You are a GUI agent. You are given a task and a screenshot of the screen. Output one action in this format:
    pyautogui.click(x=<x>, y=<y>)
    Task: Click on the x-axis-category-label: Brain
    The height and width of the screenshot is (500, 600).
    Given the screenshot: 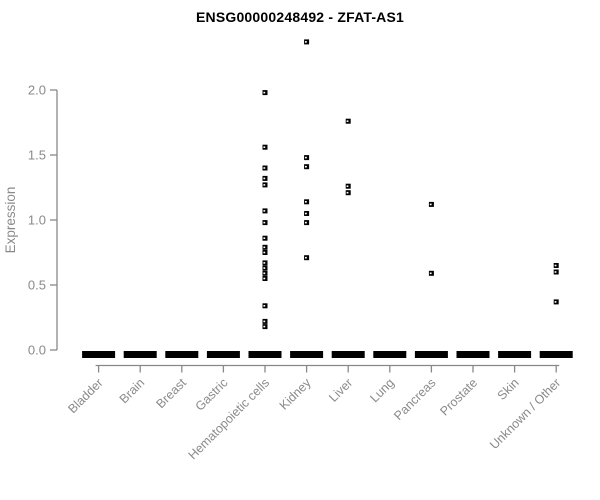 What is the action you would take?
    pyautogui.click(x=132, y=391)
    